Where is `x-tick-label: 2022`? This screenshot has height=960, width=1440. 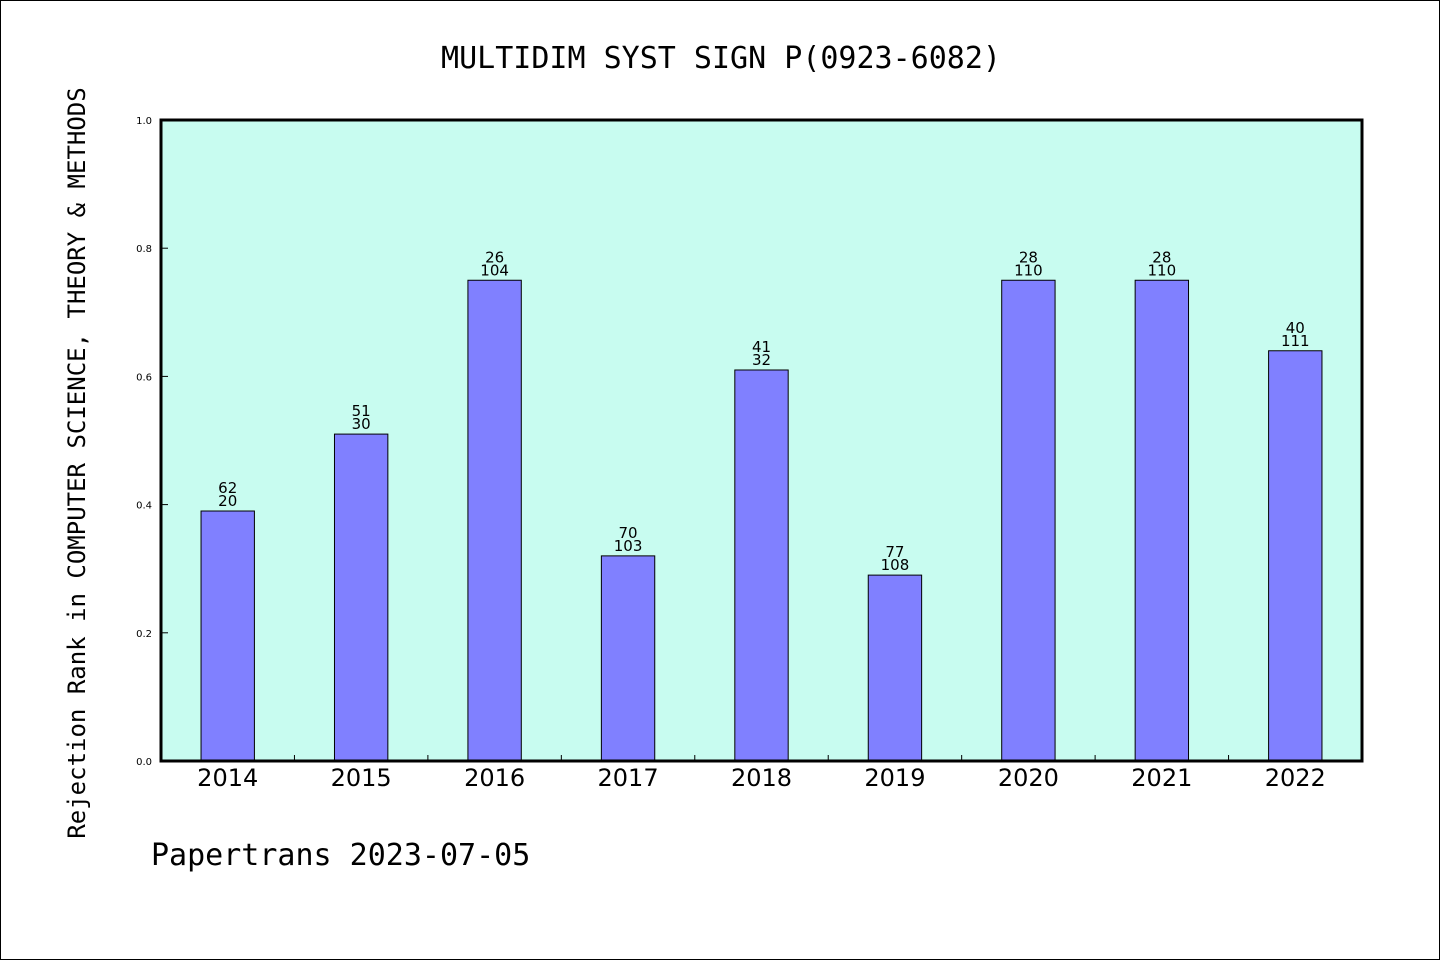 x-tick-label: 2022 is located at coordinates (1295, 778).